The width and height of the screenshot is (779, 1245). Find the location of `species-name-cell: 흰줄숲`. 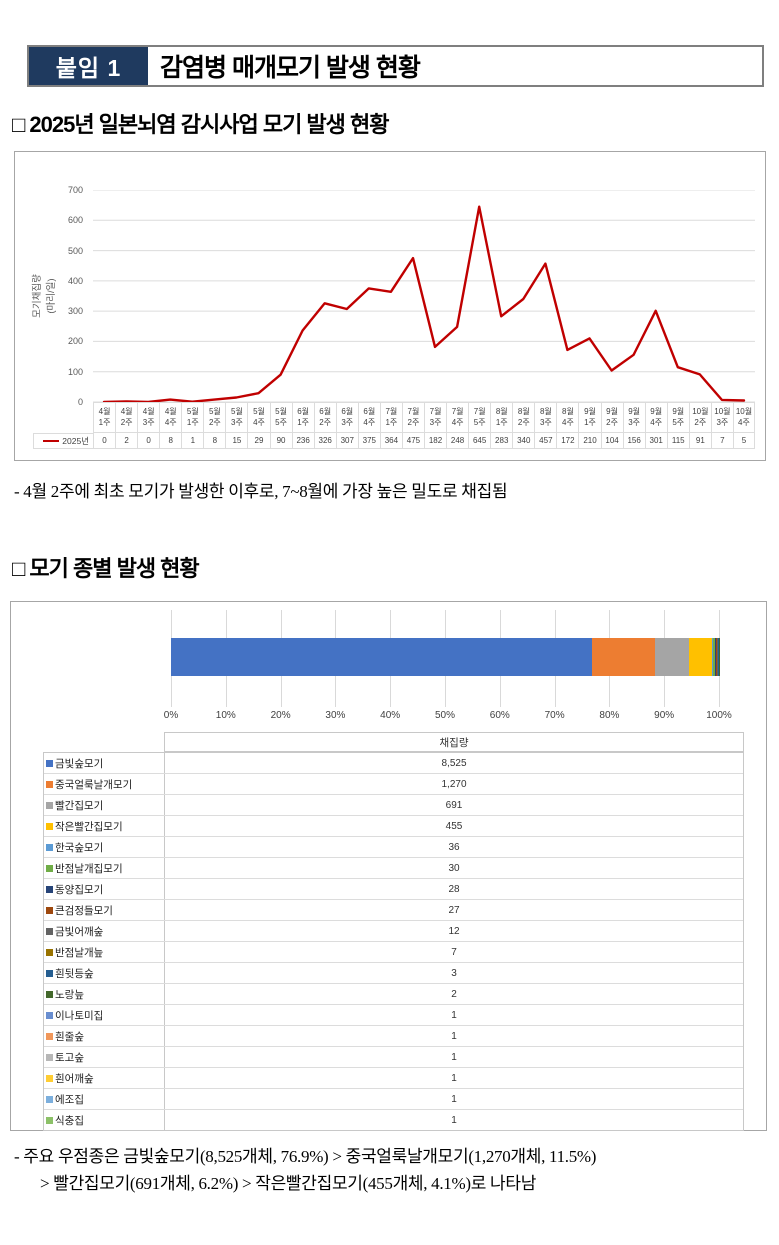

species-name-cell: 흰줄숲 is located at coordinates (104, 1036).